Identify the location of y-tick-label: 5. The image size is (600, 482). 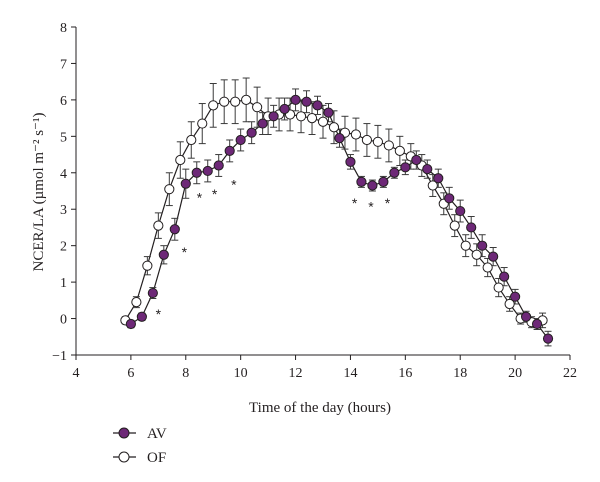
(63, 137).